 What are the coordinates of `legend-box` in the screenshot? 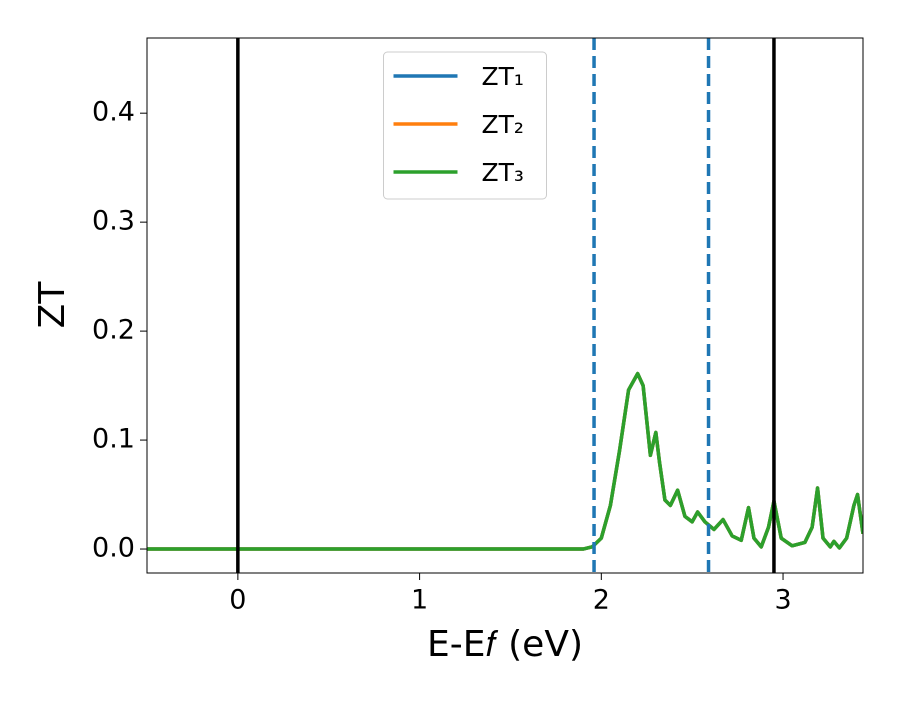 It's located at (465, 125).